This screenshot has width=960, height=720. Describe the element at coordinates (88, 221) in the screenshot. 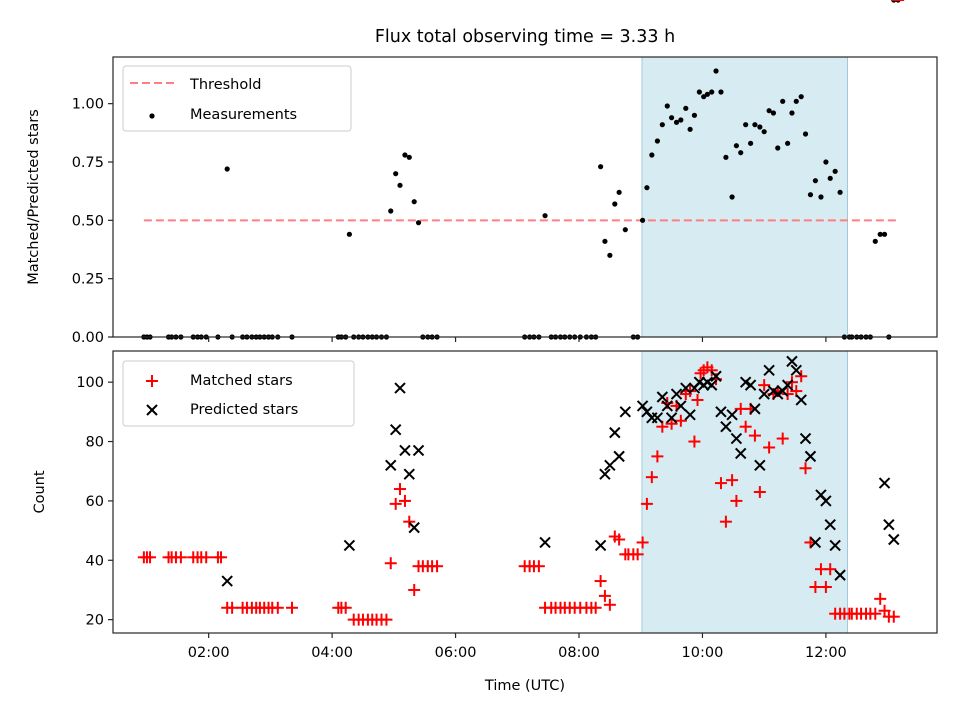

I see `top-y-tick-label: 0.50` at that location.